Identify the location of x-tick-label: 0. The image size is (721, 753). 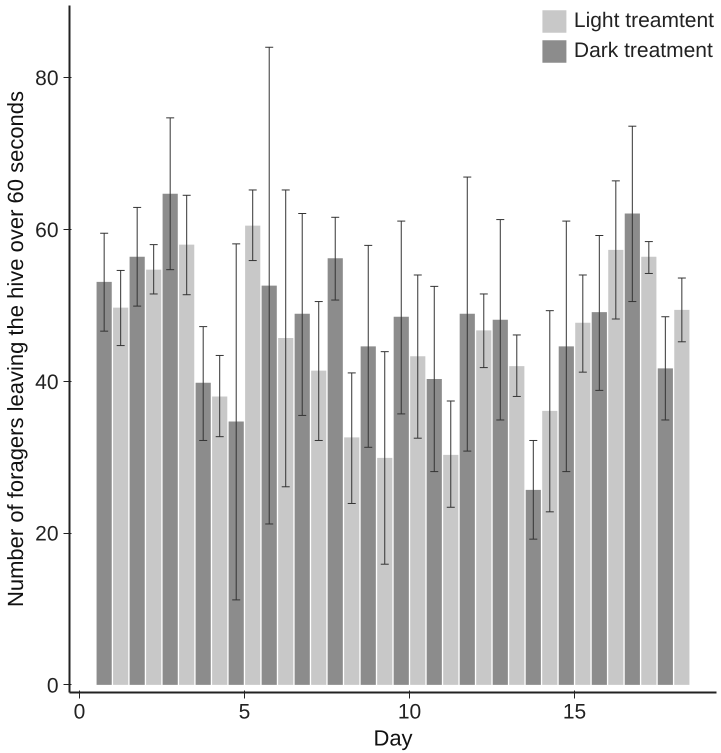
(80, 712).